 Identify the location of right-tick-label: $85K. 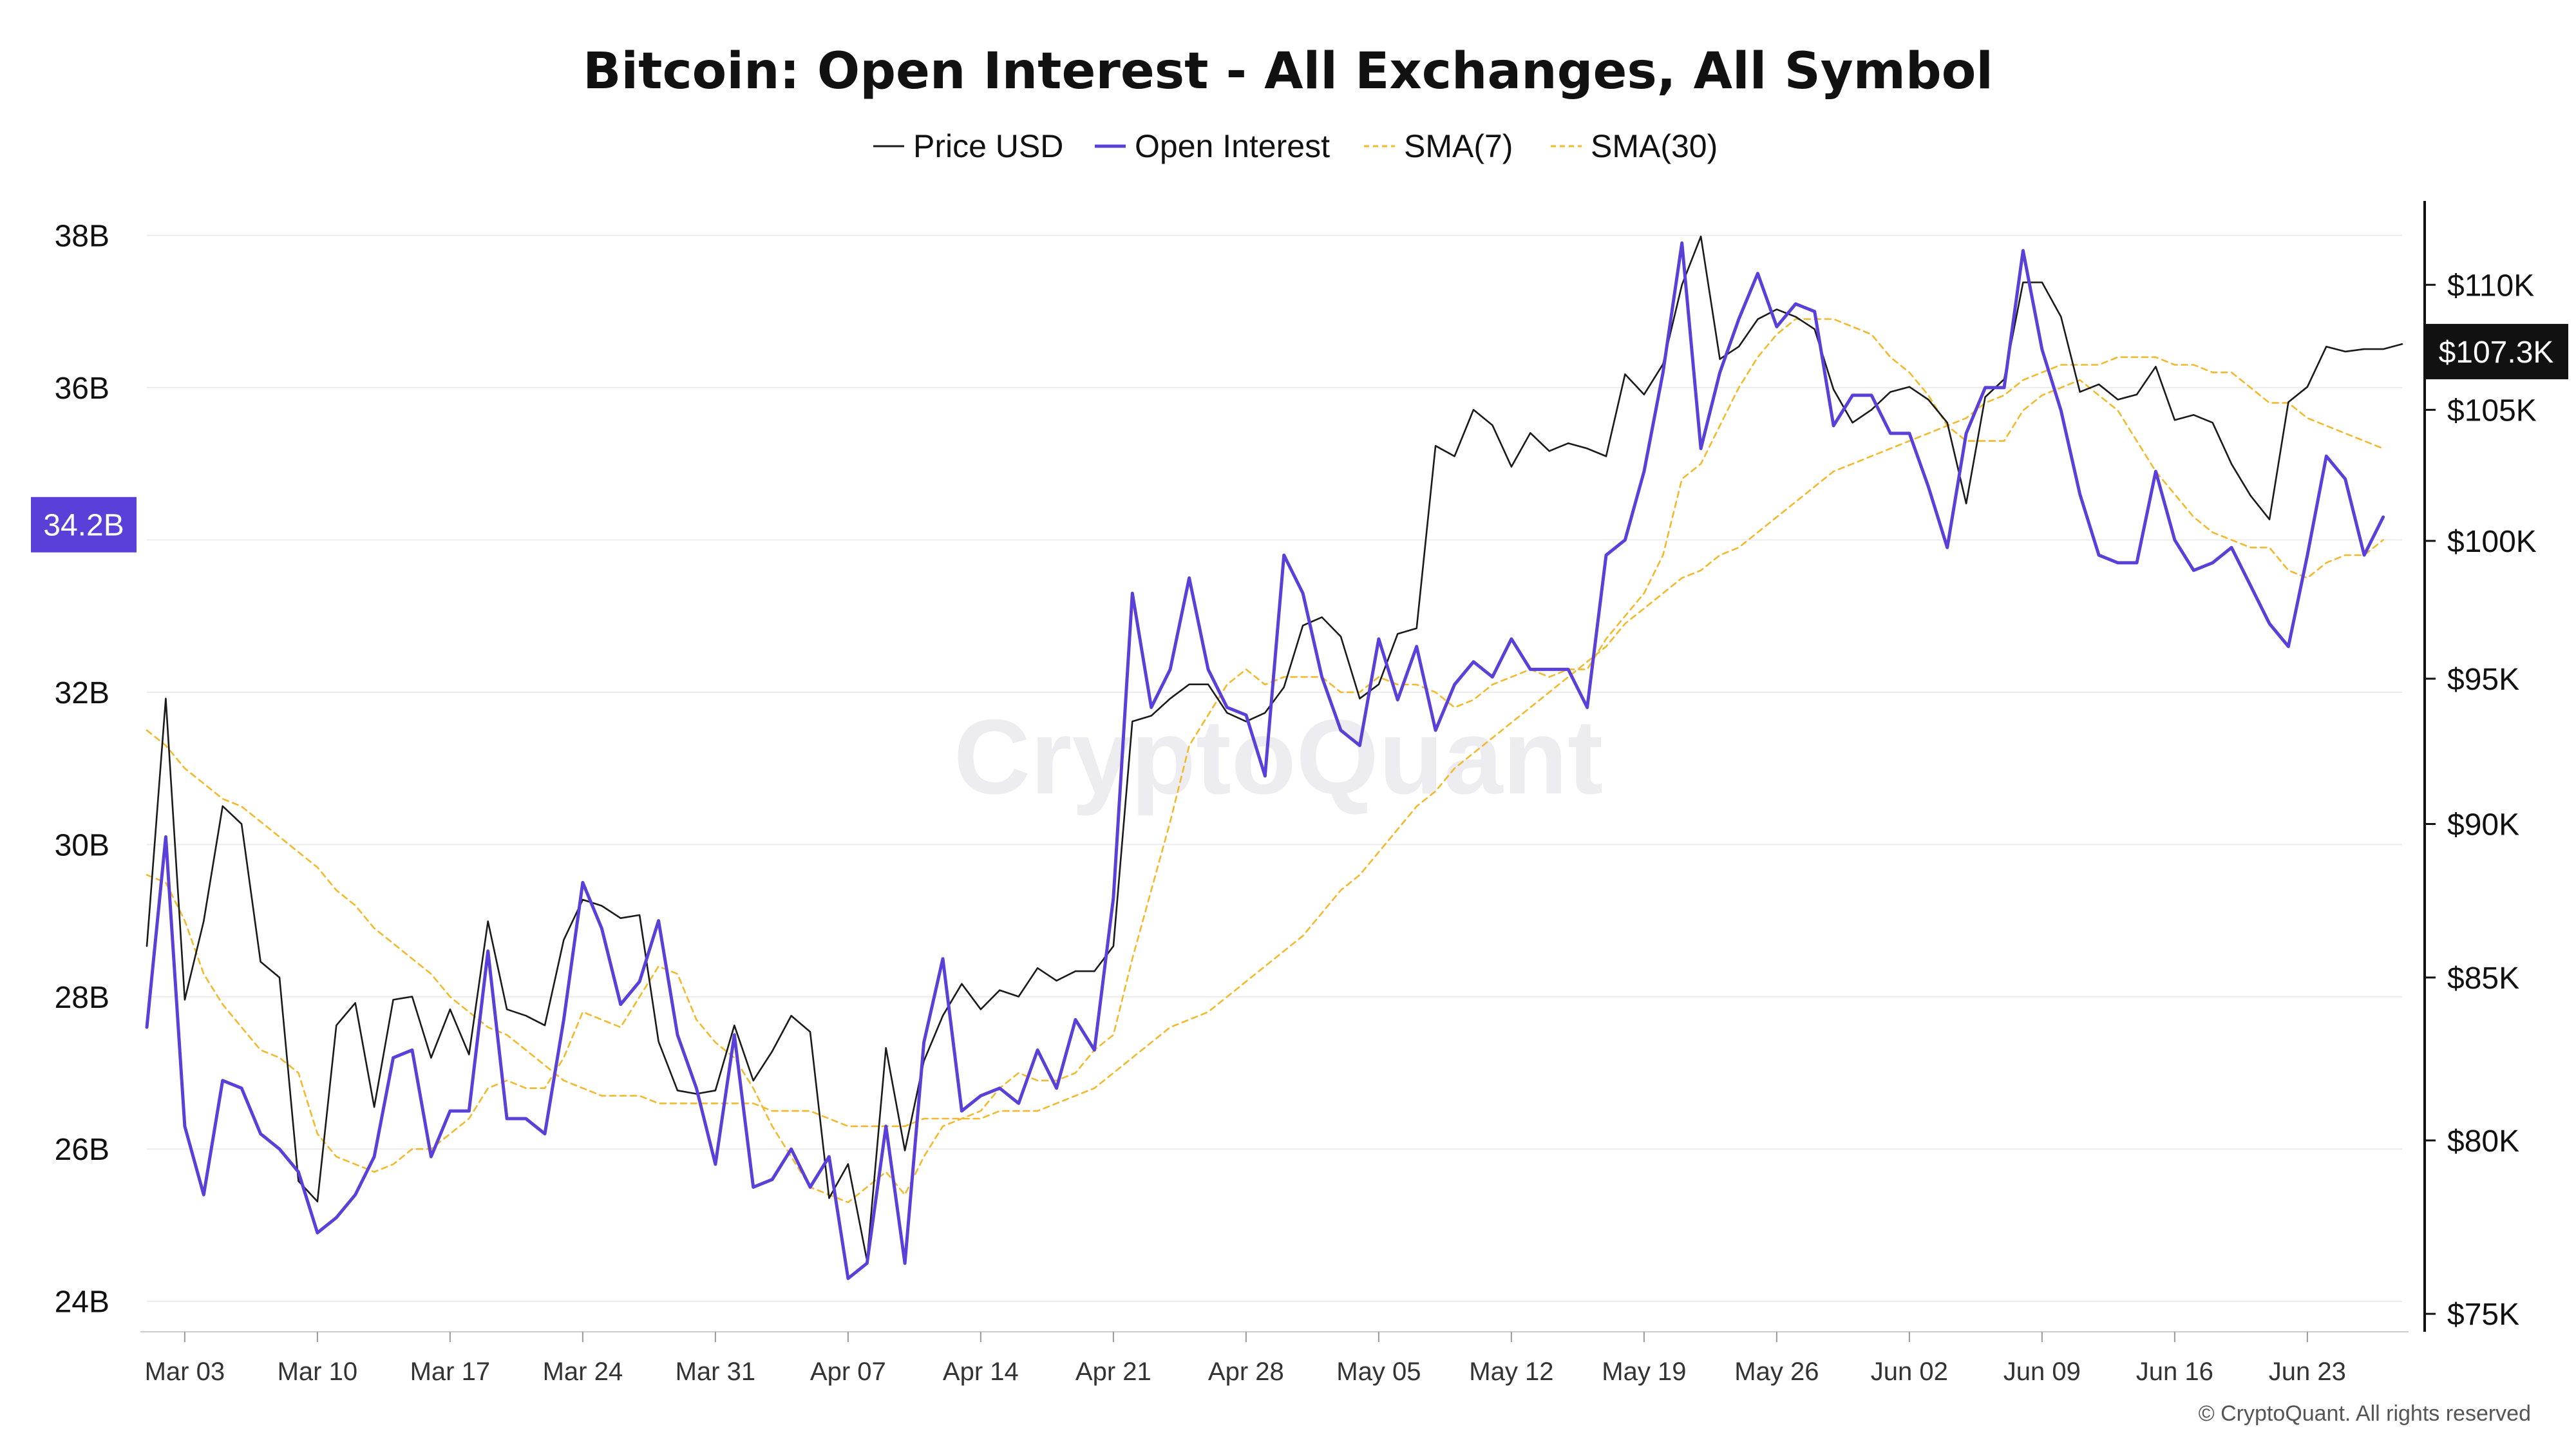
(2483, 978).